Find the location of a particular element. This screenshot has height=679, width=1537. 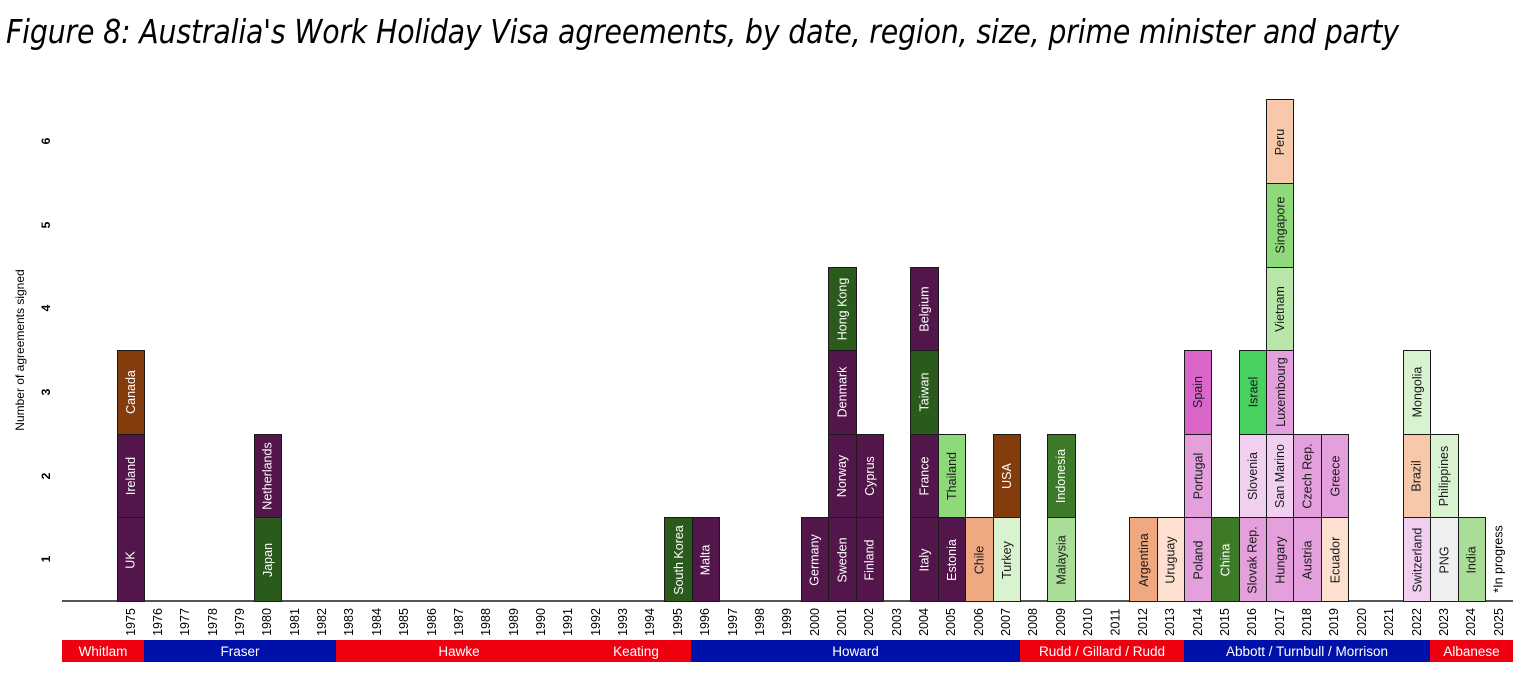

x-tick-label: 1993 is located at coordinates (622, 622).